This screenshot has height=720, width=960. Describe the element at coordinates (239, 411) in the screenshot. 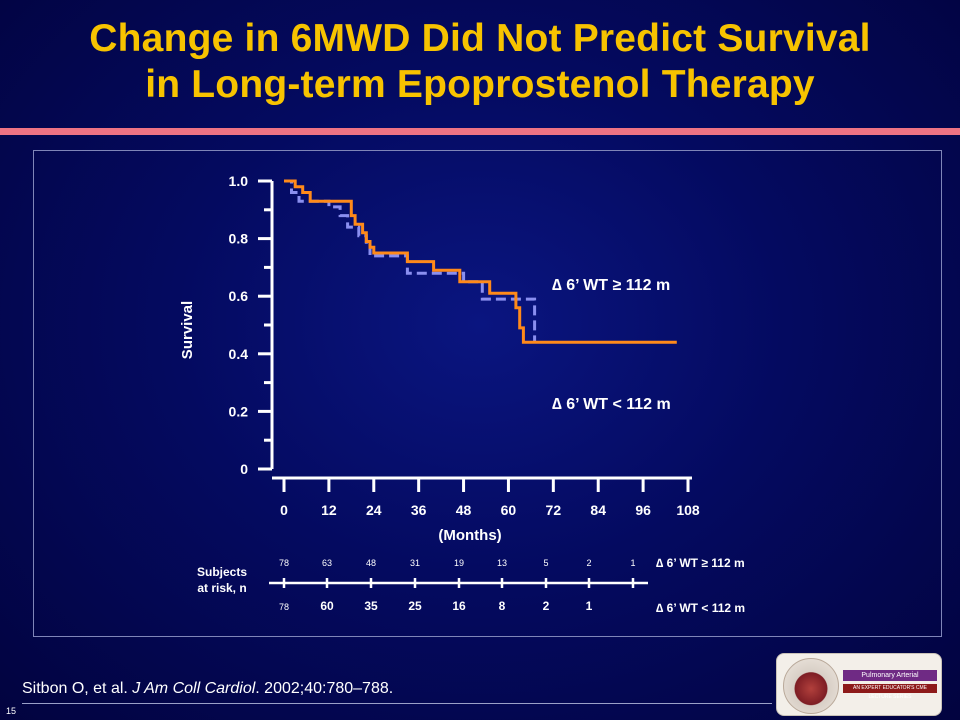

I see `y-tick-label: 0.2` at that location.